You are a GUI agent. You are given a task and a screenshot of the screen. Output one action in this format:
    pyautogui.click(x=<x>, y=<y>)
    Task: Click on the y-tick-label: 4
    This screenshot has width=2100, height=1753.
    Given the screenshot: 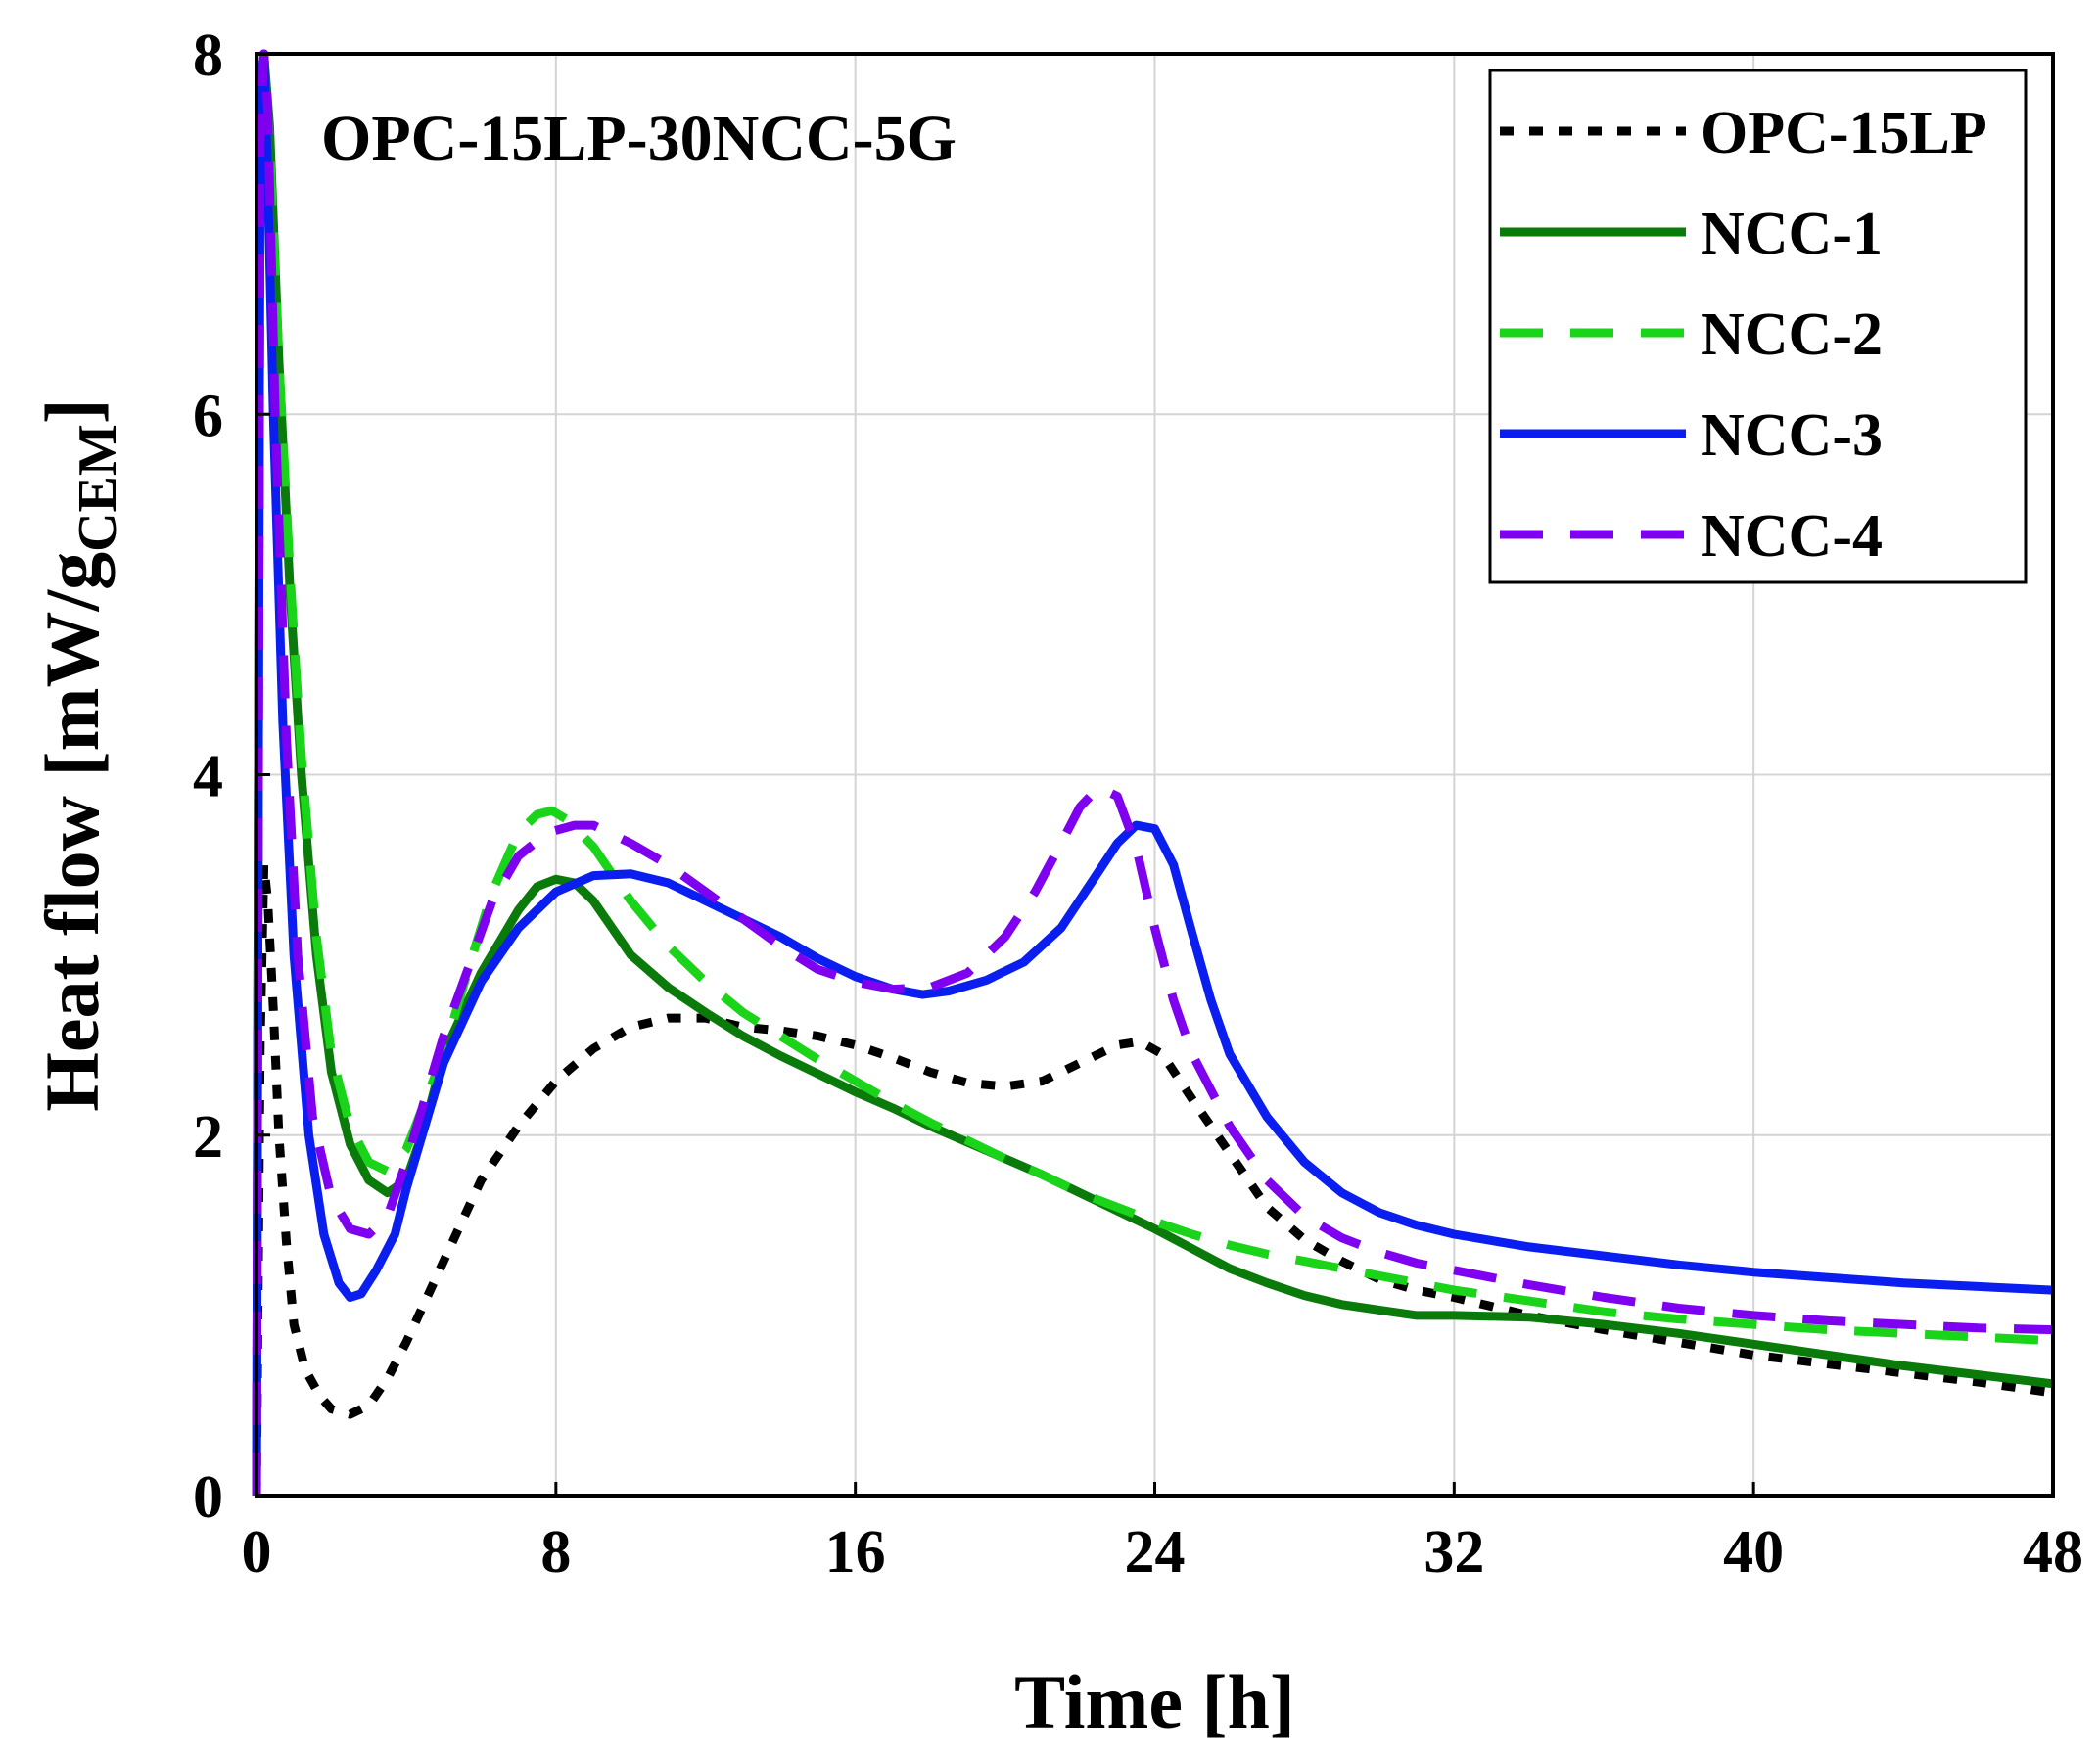 What is the action you would take?
    pyautogui.click(x=208, y=777)
    